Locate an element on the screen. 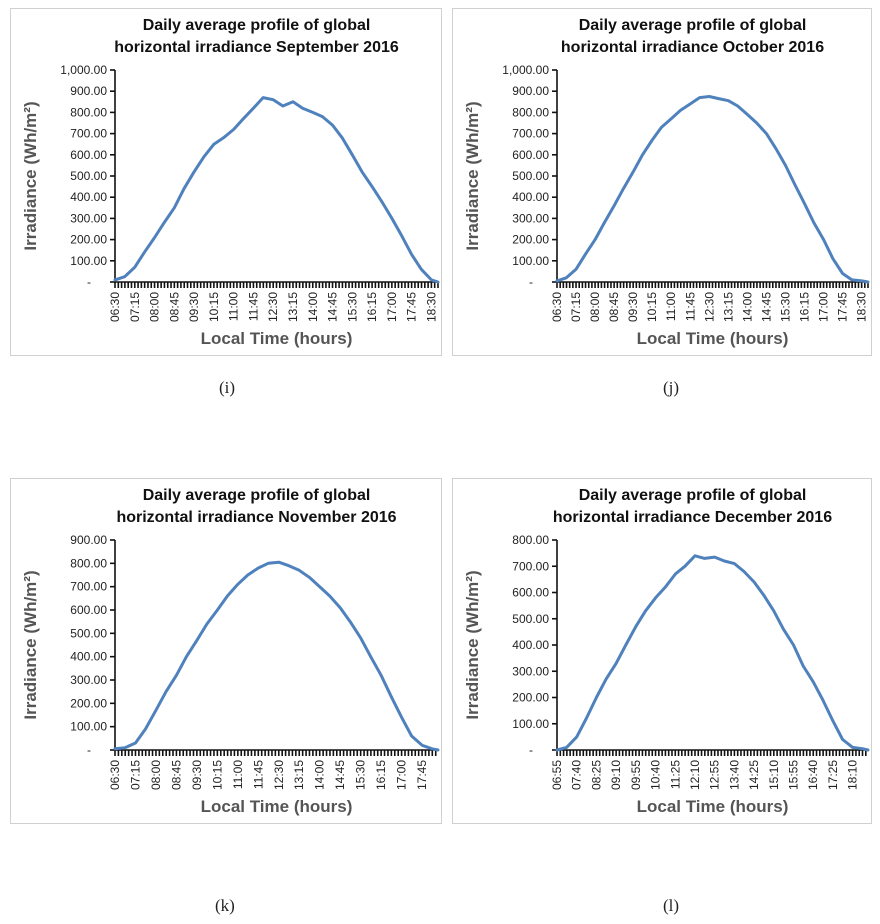 This screenshot has height=924, width=880. x-tick-label: 08:25 is located at coordinates (596, 775).